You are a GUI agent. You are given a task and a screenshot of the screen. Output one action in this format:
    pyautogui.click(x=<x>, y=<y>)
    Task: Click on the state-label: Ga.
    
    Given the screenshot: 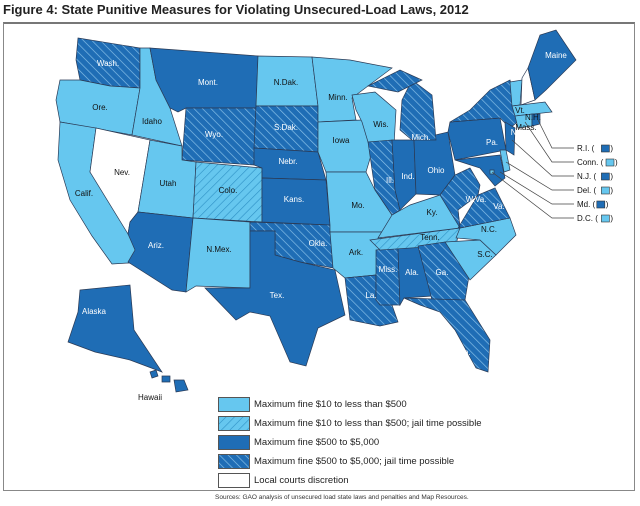 What is the action you would take?
    pyautogui.click(x=442, y=272)
    